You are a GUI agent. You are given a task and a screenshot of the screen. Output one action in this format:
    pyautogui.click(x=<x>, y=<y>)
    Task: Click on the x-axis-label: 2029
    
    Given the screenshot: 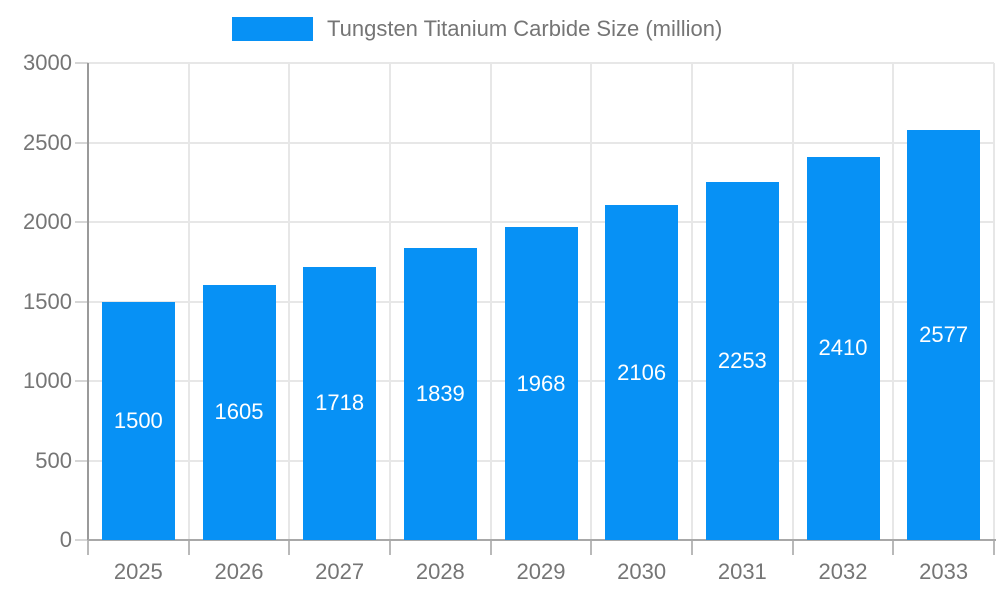 What is the action you would take?
    pyautogui.click(x=541, y=571)
    